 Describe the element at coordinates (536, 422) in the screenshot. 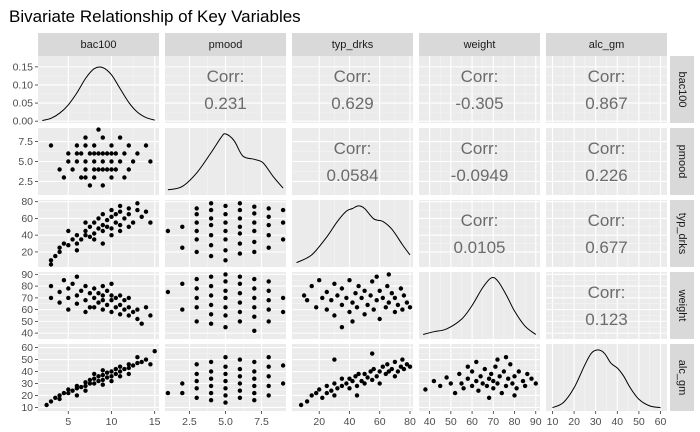

I see `x-tick-label: 90` at that location.